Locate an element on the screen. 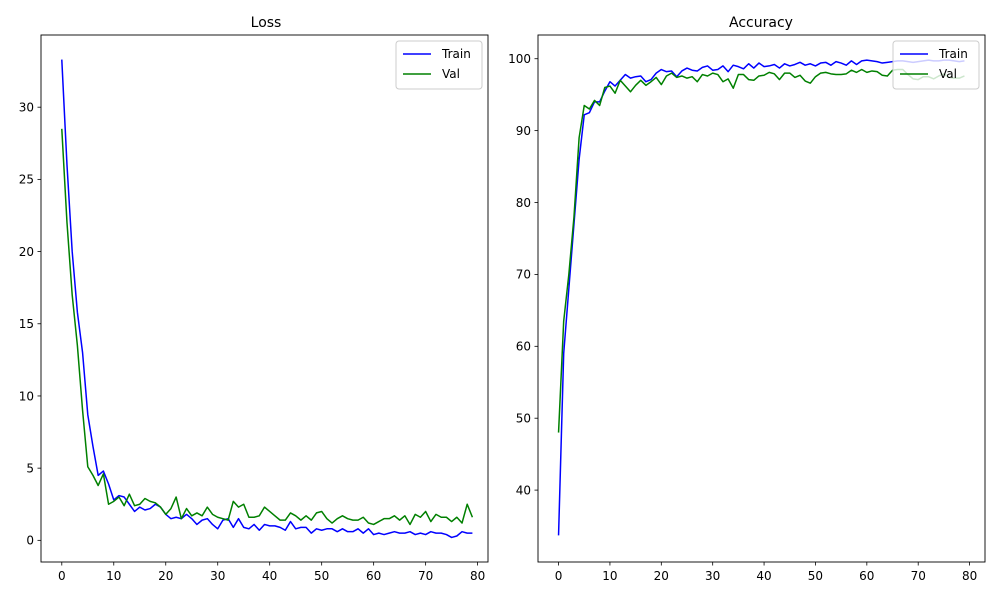  accuracy-x-tick-label: 10 is located at coordinates (609, 576).